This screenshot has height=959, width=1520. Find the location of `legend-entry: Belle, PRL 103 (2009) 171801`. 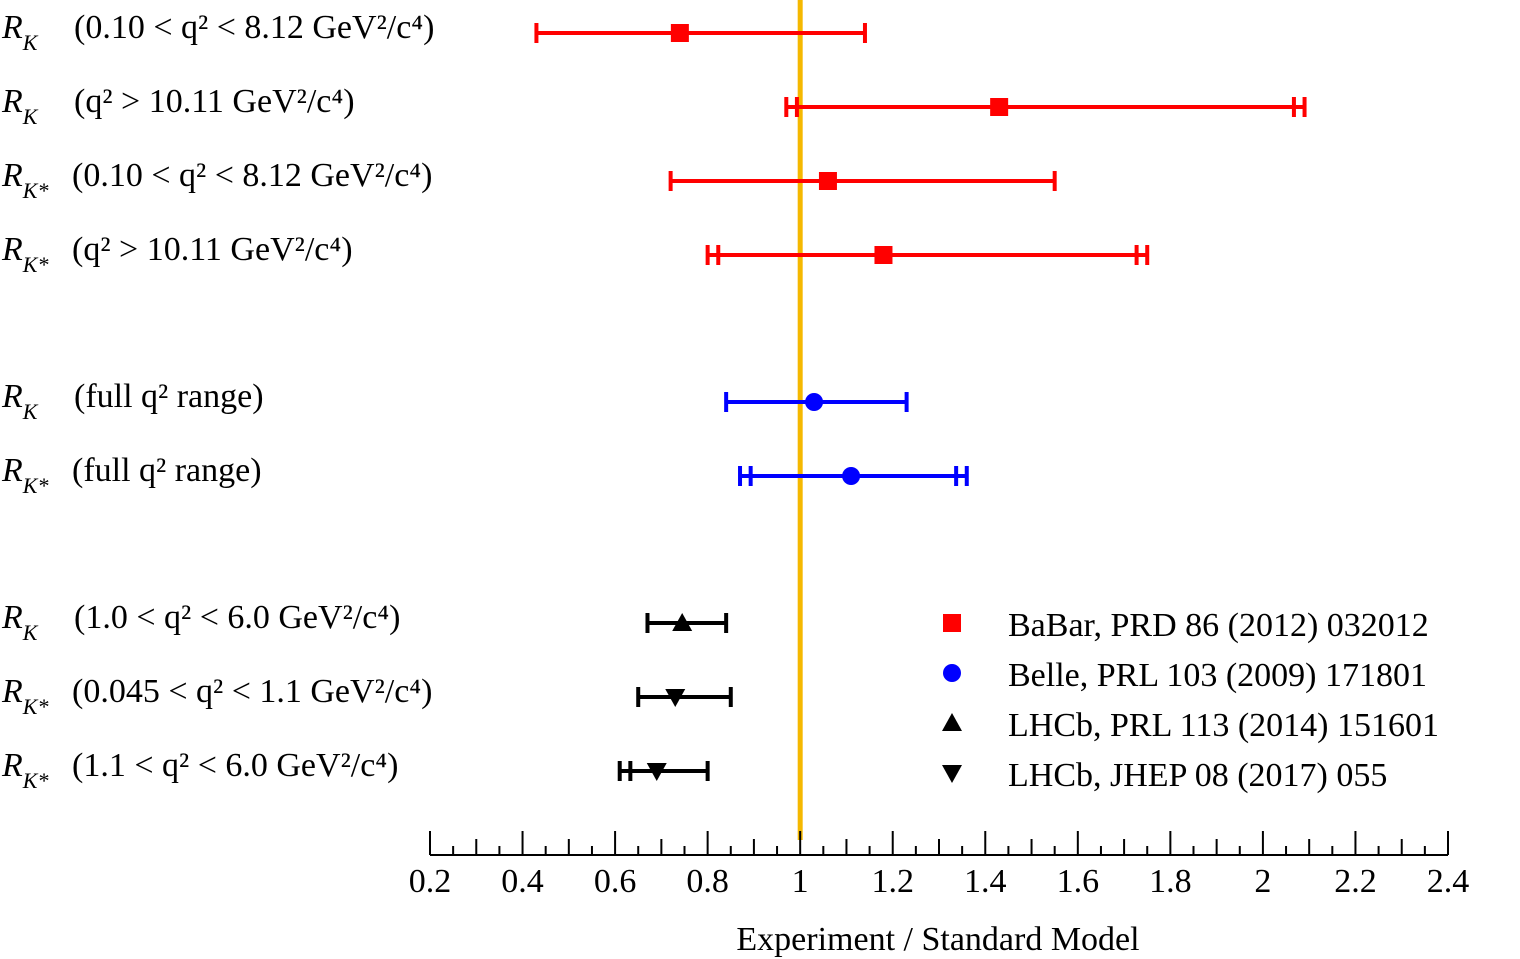

legend-entry: Belle, PRL 103 (2009) 171801 is located at coordinates (1185, 675).